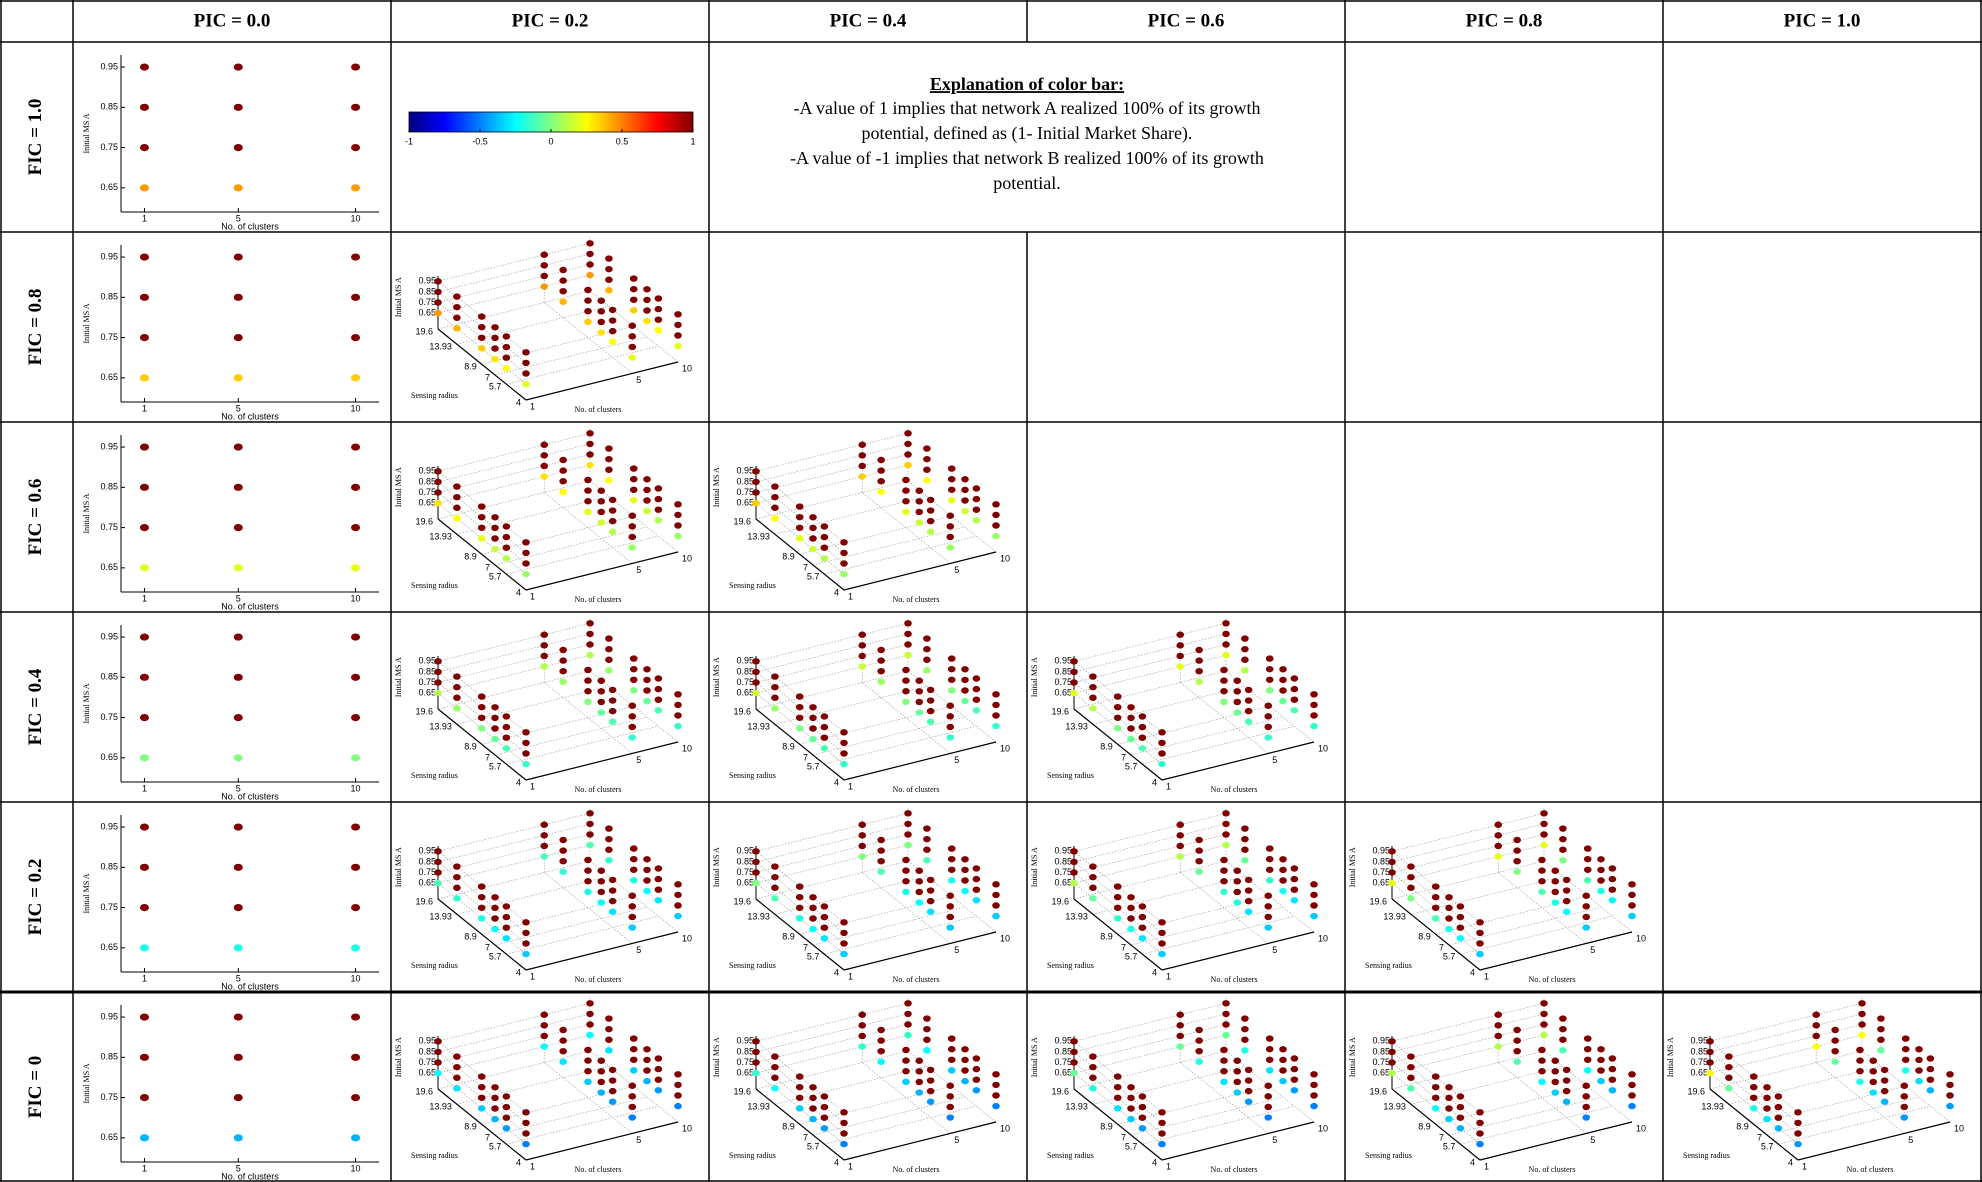  What do you see at coordinates (745, 861) in the screenshot?
I see `z-tick-label: 0.85` at bounding box center [745, 861].